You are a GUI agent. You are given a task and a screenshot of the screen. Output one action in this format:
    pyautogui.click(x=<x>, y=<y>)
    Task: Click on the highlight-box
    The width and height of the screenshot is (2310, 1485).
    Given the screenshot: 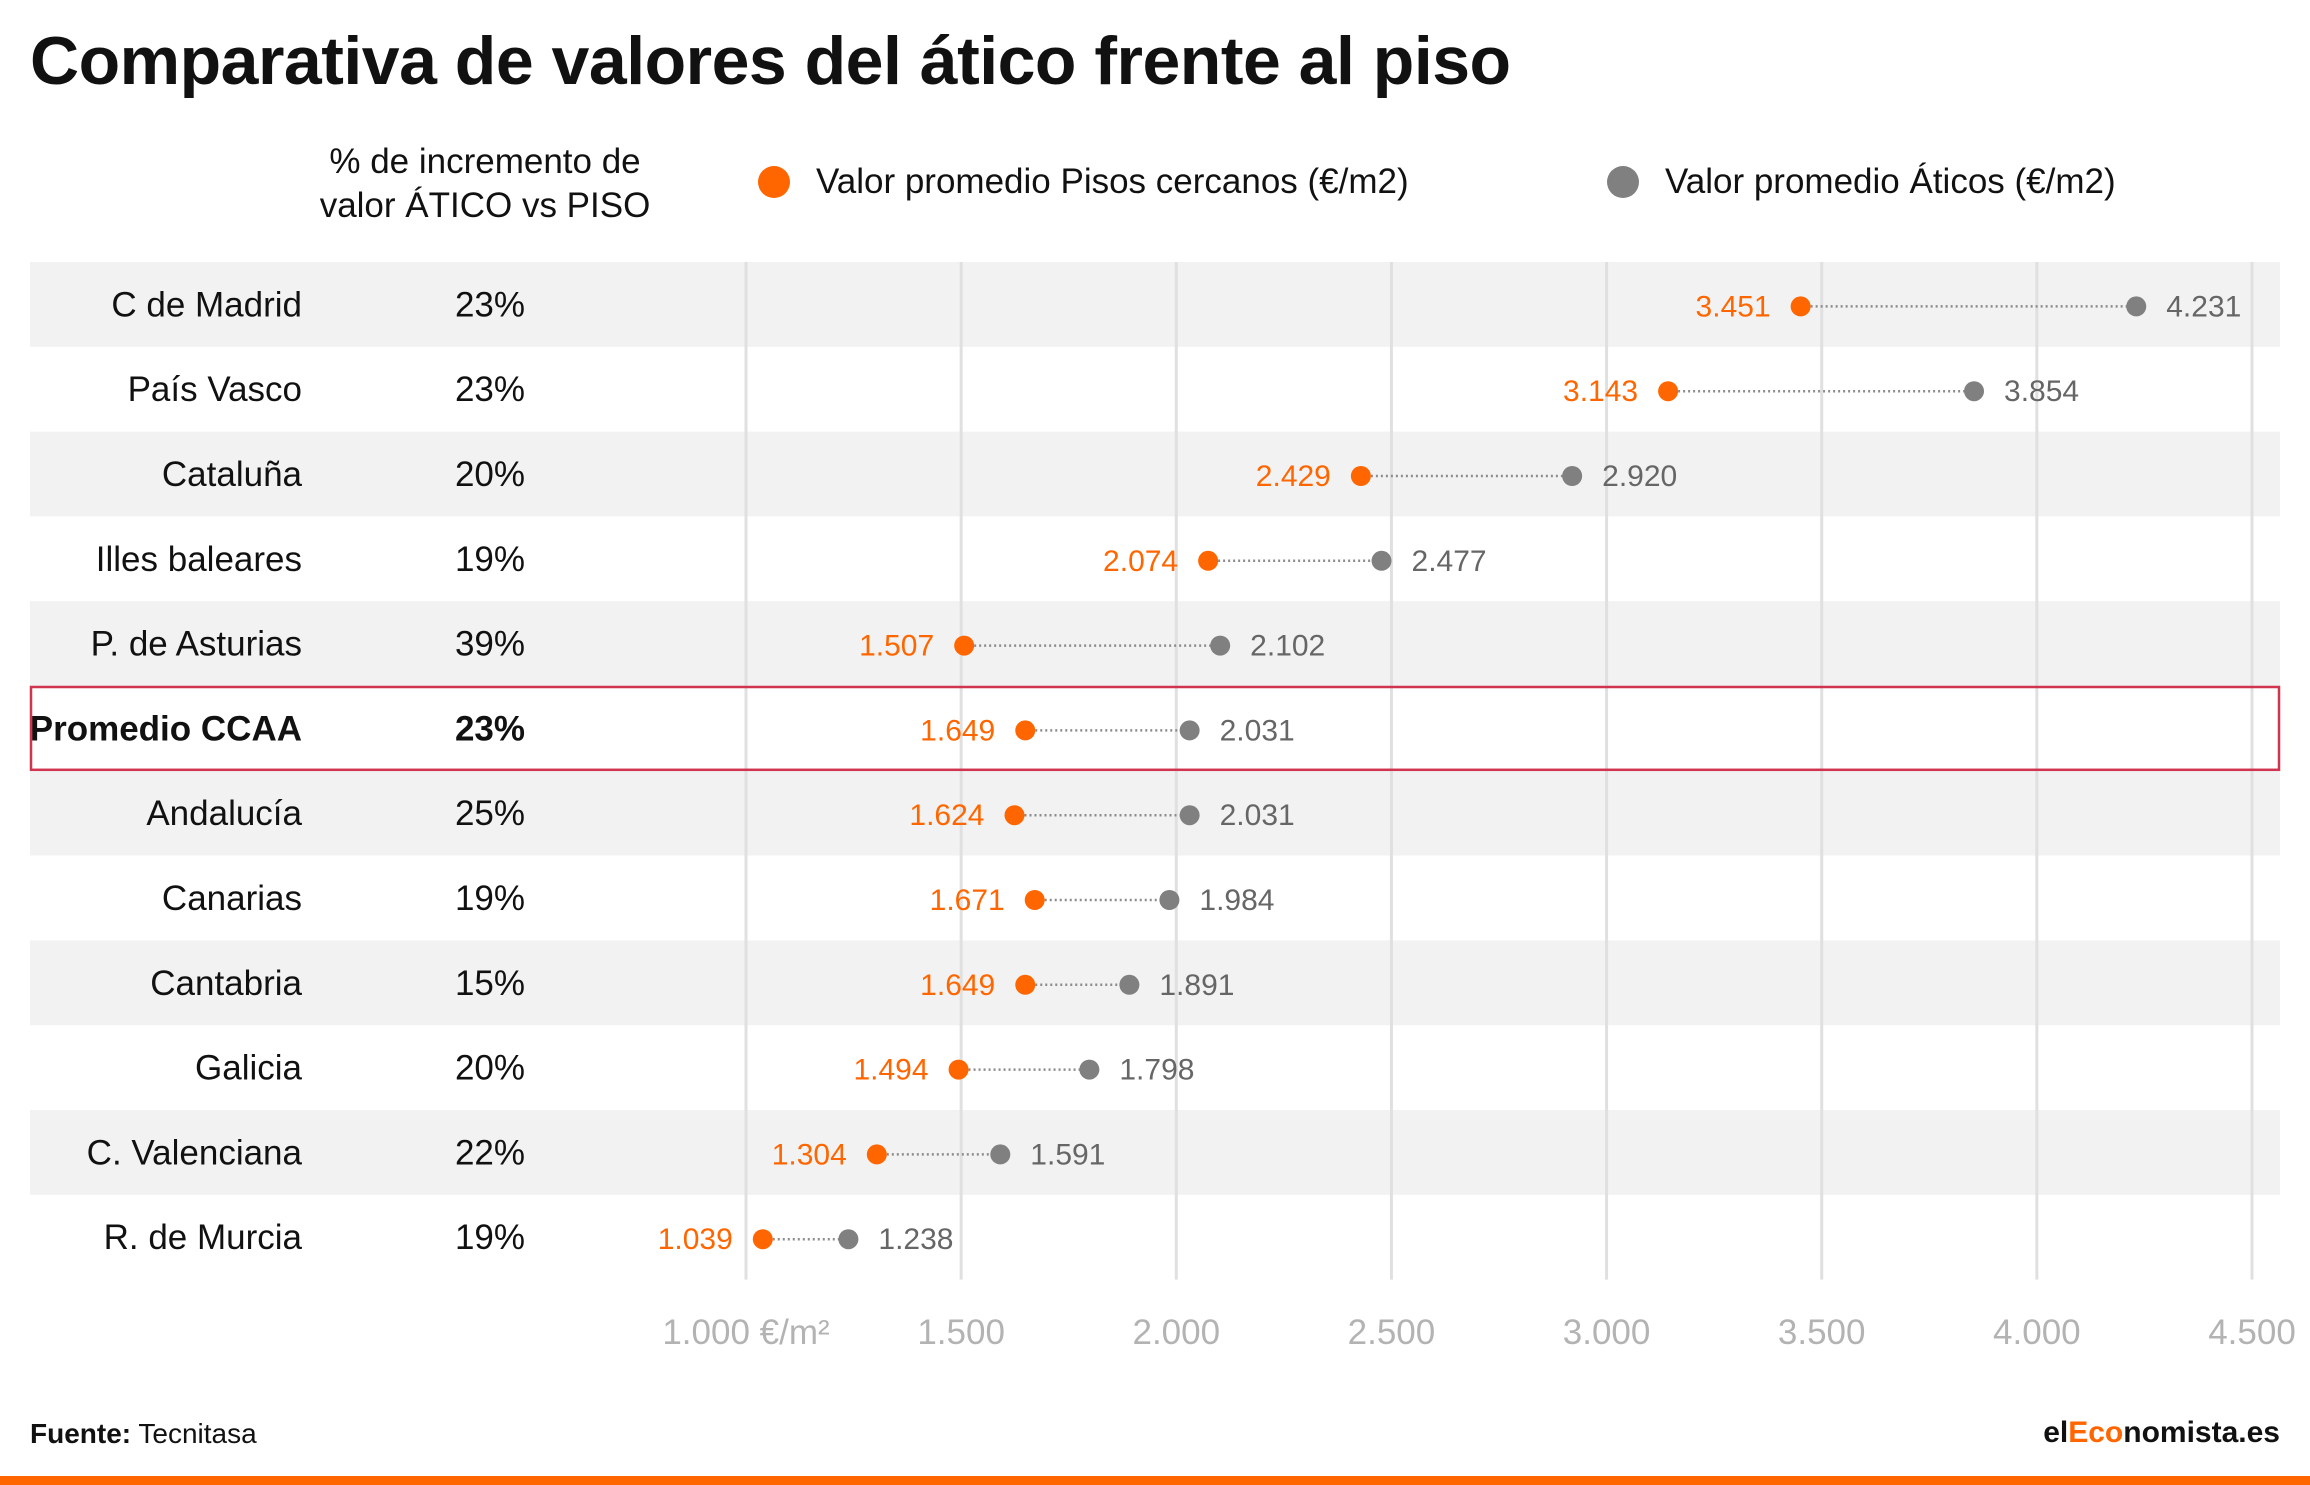 What is the action you would take?
    pyautogui.click(x=1155, y=728)
    